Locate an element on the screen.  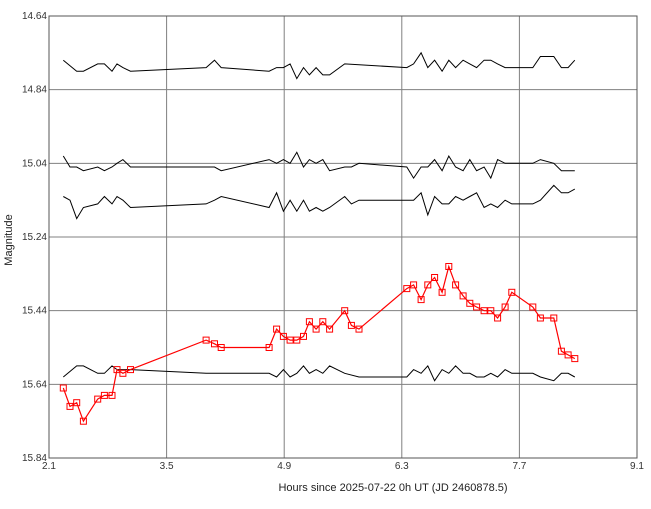
y-tick-label: 15.24 is located at coordinates (34, 237).